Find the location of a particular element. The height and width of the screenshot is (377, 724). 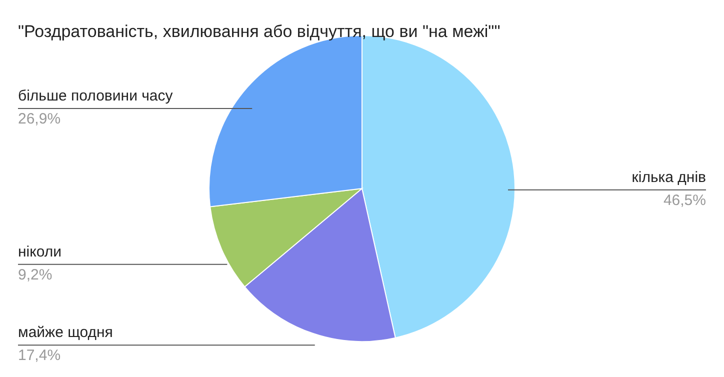

data-label: 46,5% is located at coordinates (684, 200).